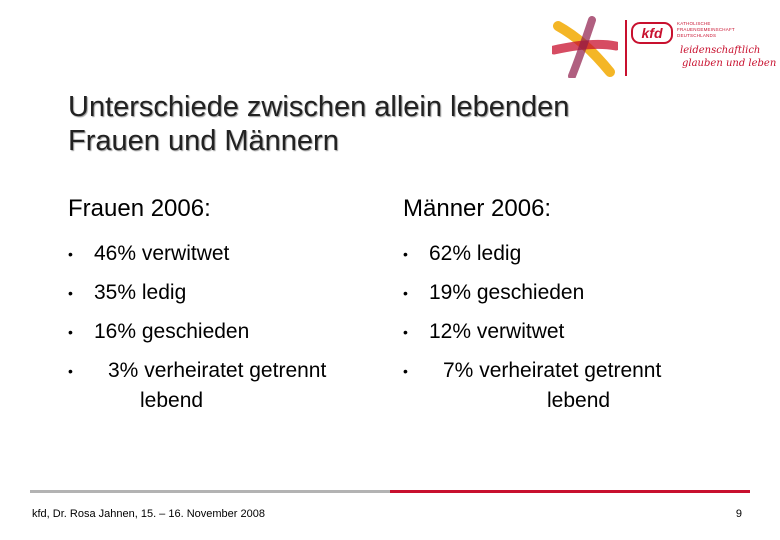  Describe the element at coordinates (585, 47) in the screenshot. I see `kfd-logo-mark-icon` at that location.